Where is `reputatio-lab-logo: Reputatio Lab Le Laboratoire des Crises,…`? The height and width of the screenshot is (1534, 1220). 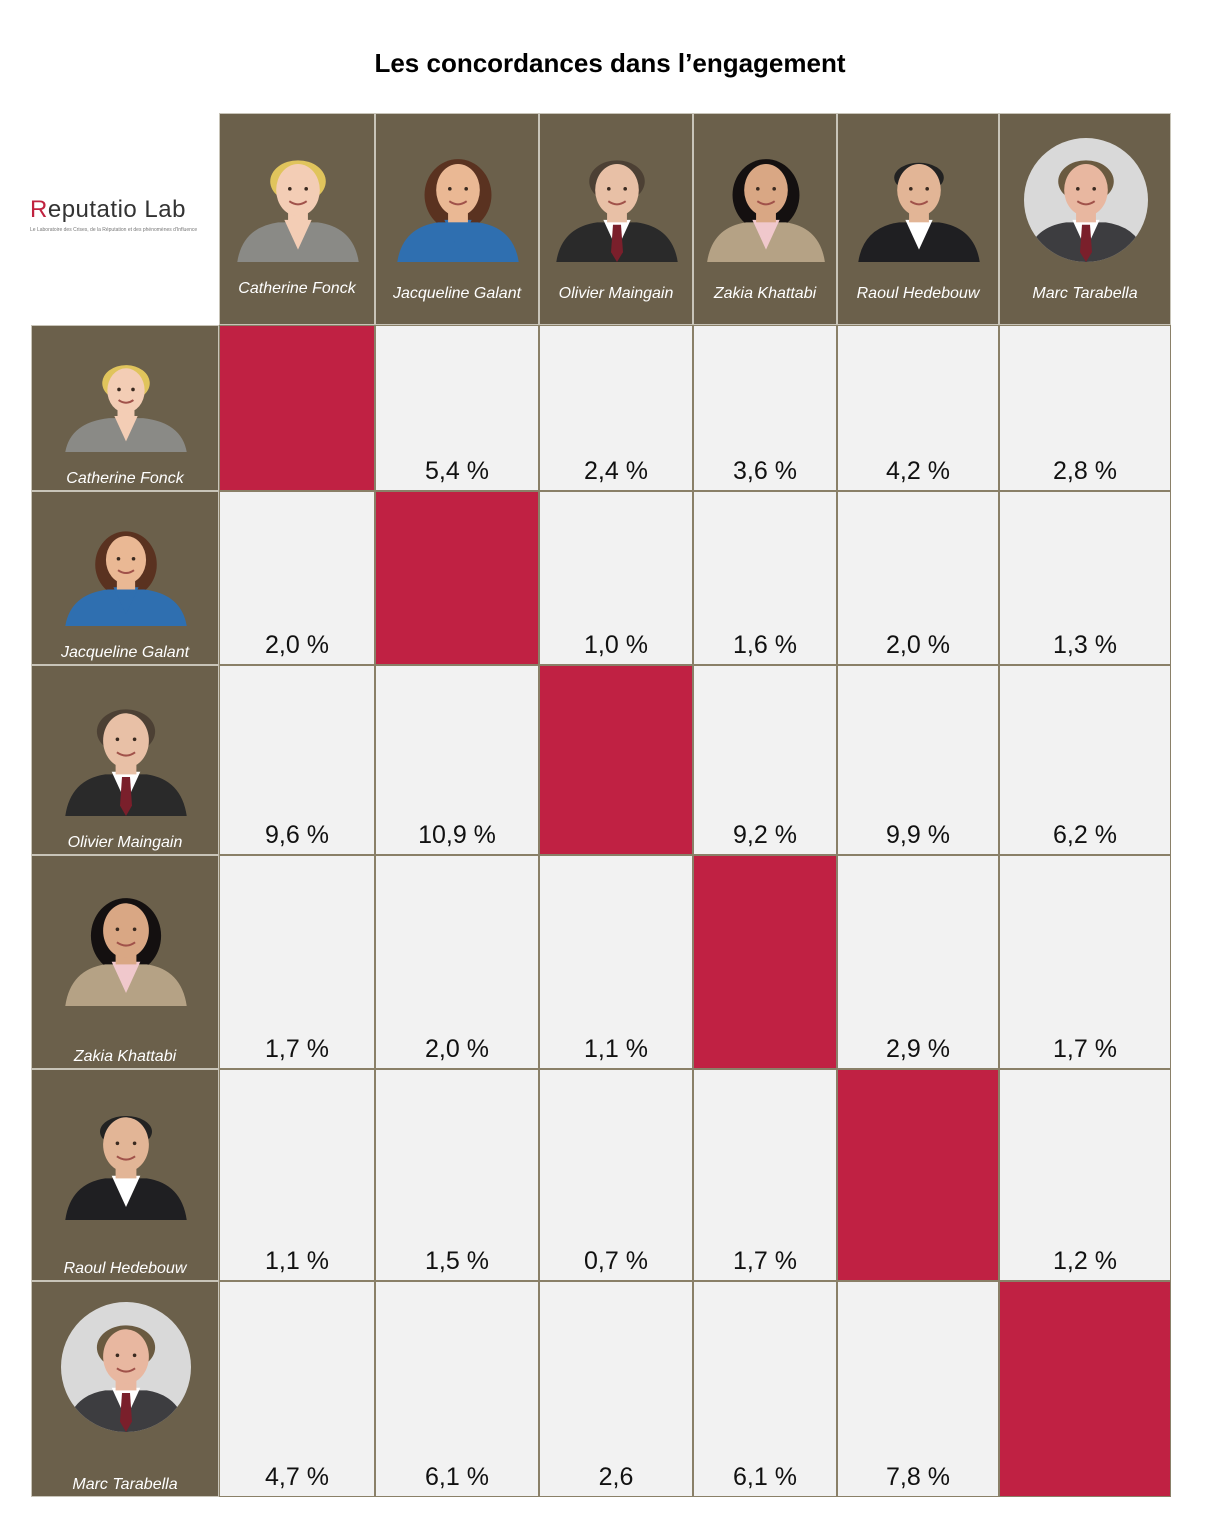 reputatio-lab-logo: Reputatio Lab Le Laboratoire des Crises,… is located at coordinates (115, 221).